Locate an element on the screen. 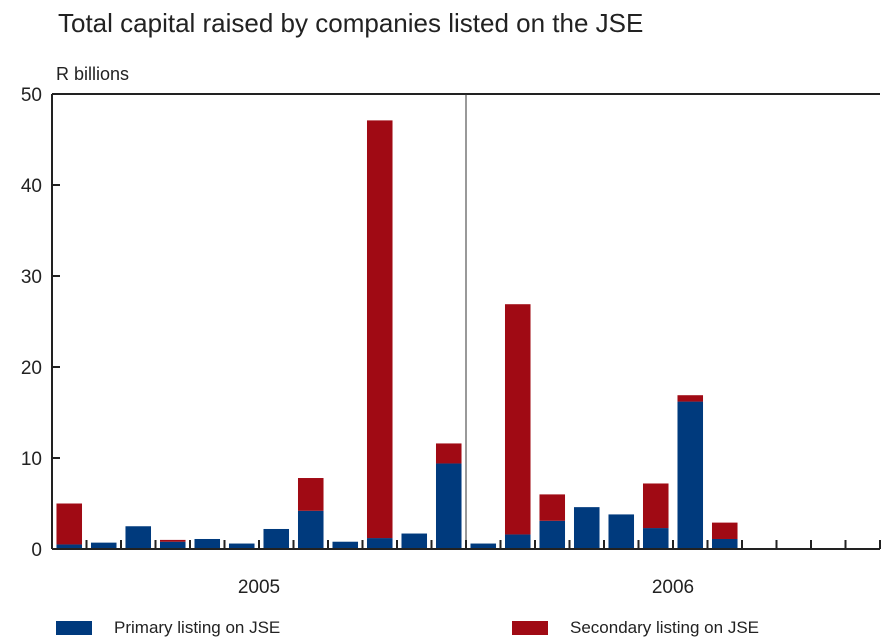  legend-item-primary: Primary listing on JSE is located at coordinates (168, 628).